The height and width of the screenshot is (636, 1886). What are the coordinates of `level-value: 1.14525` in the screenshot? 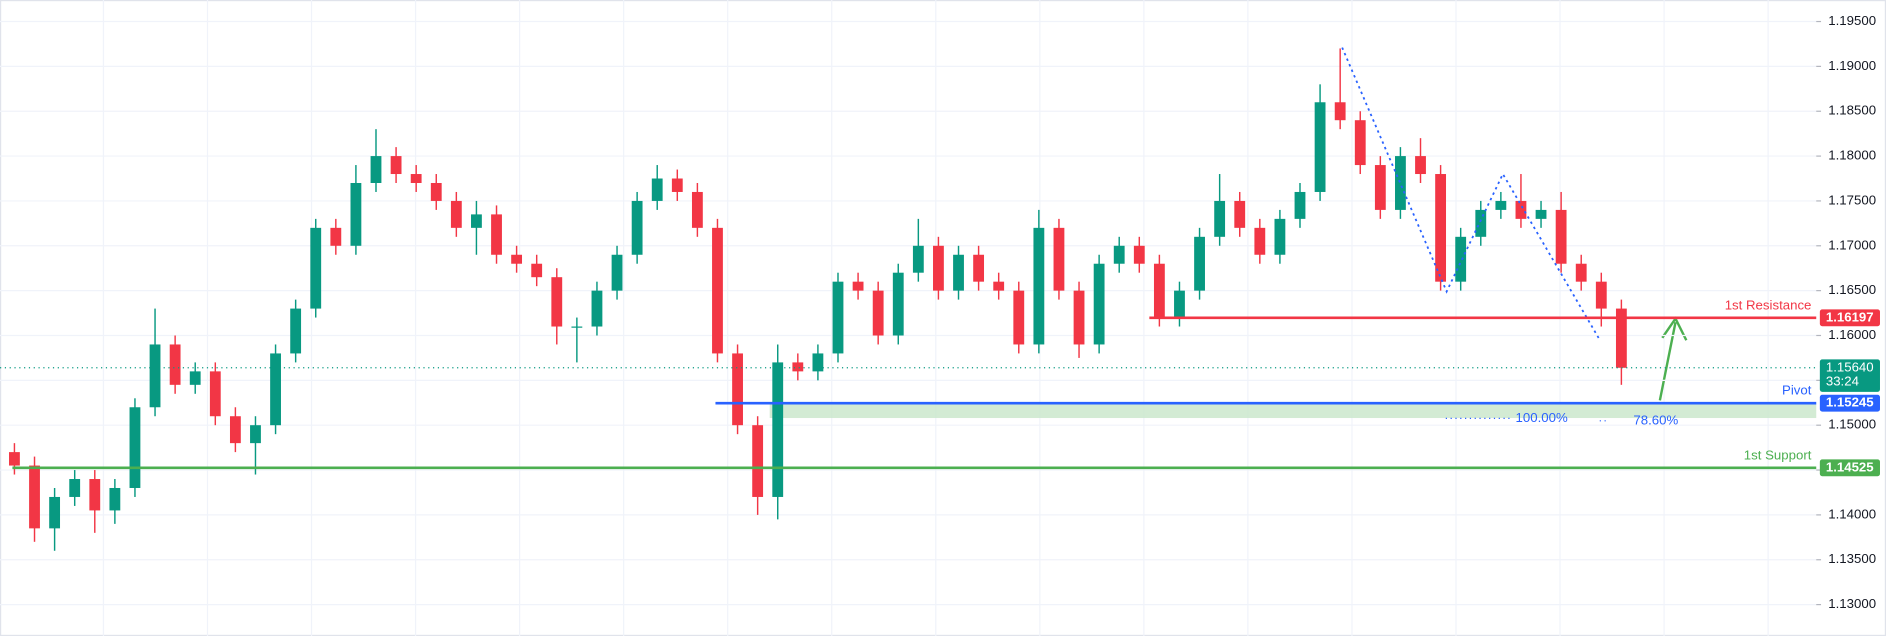 It's located at (1850, 466).